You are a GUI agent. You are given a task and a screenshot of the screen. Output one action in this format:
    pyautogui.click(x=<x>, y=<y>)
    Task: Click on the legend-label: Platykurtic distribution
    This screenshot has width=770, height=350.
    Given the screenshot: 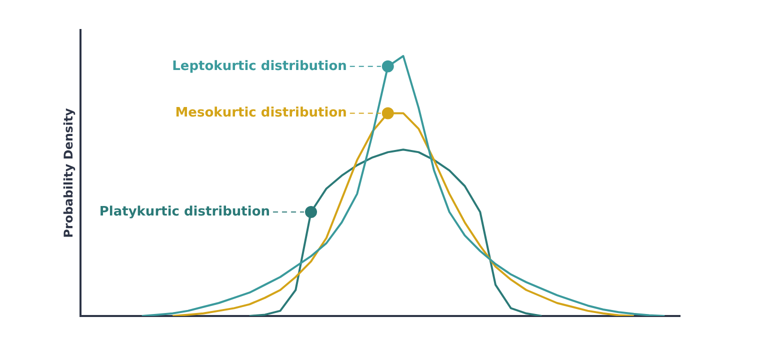 What is the action you would take?
    pyautogui.click(x=184, y=212)
    